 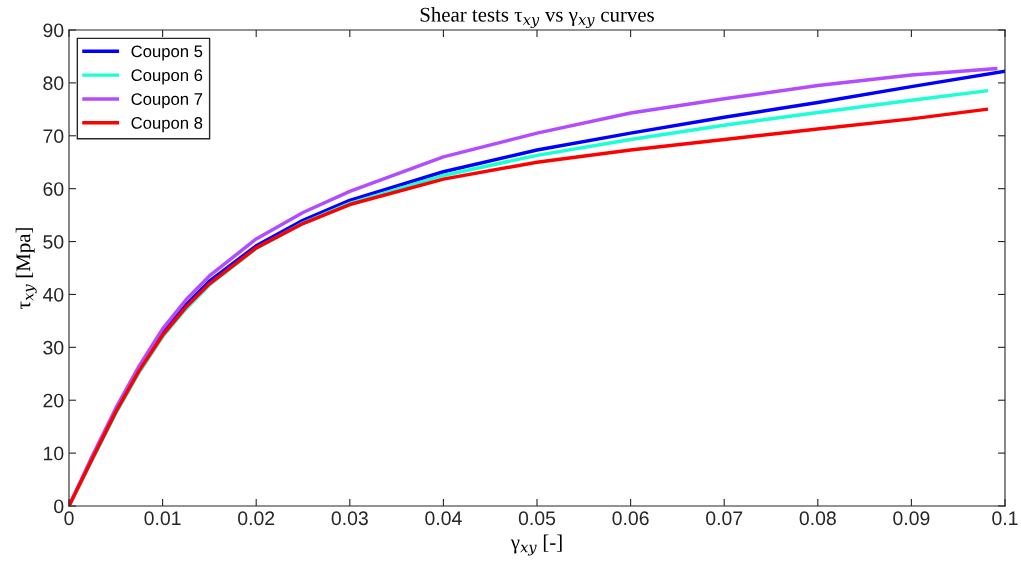 I want to click on x-tick-label: 0.08, so click(x=817, y=518).